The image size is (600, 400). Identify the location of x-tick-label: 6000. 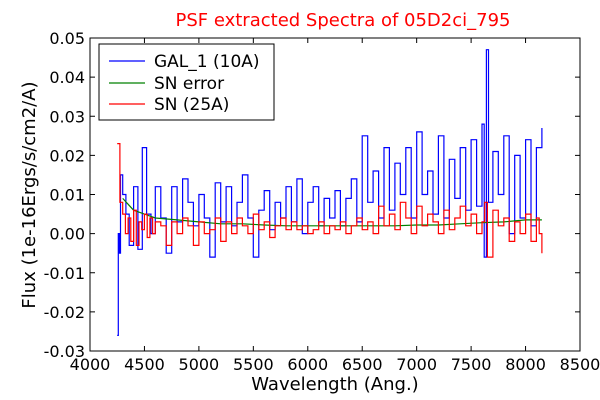
(307, 364).